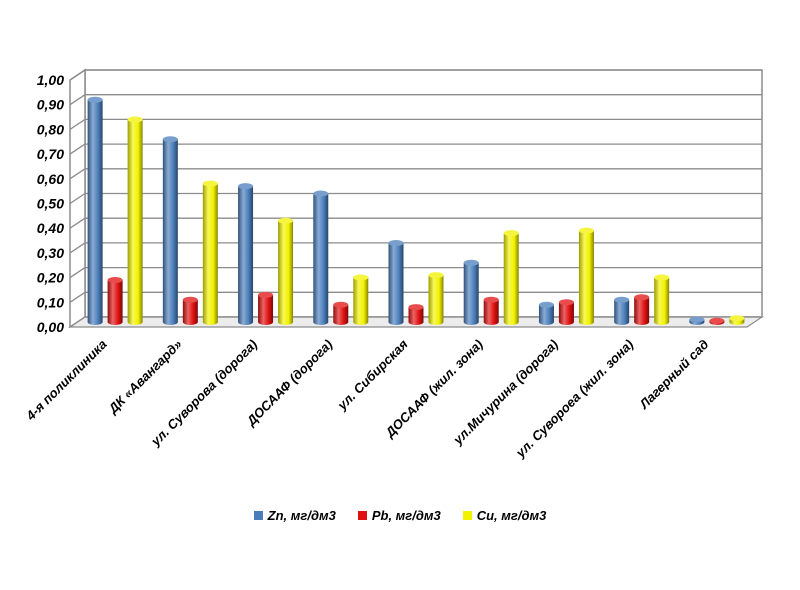 This screenshot has height=590, width=800. What do you see at coordinates (50, 129) in the screenshot?
I see `y-tick-label: 0,80` at bounding box center [50, 129].